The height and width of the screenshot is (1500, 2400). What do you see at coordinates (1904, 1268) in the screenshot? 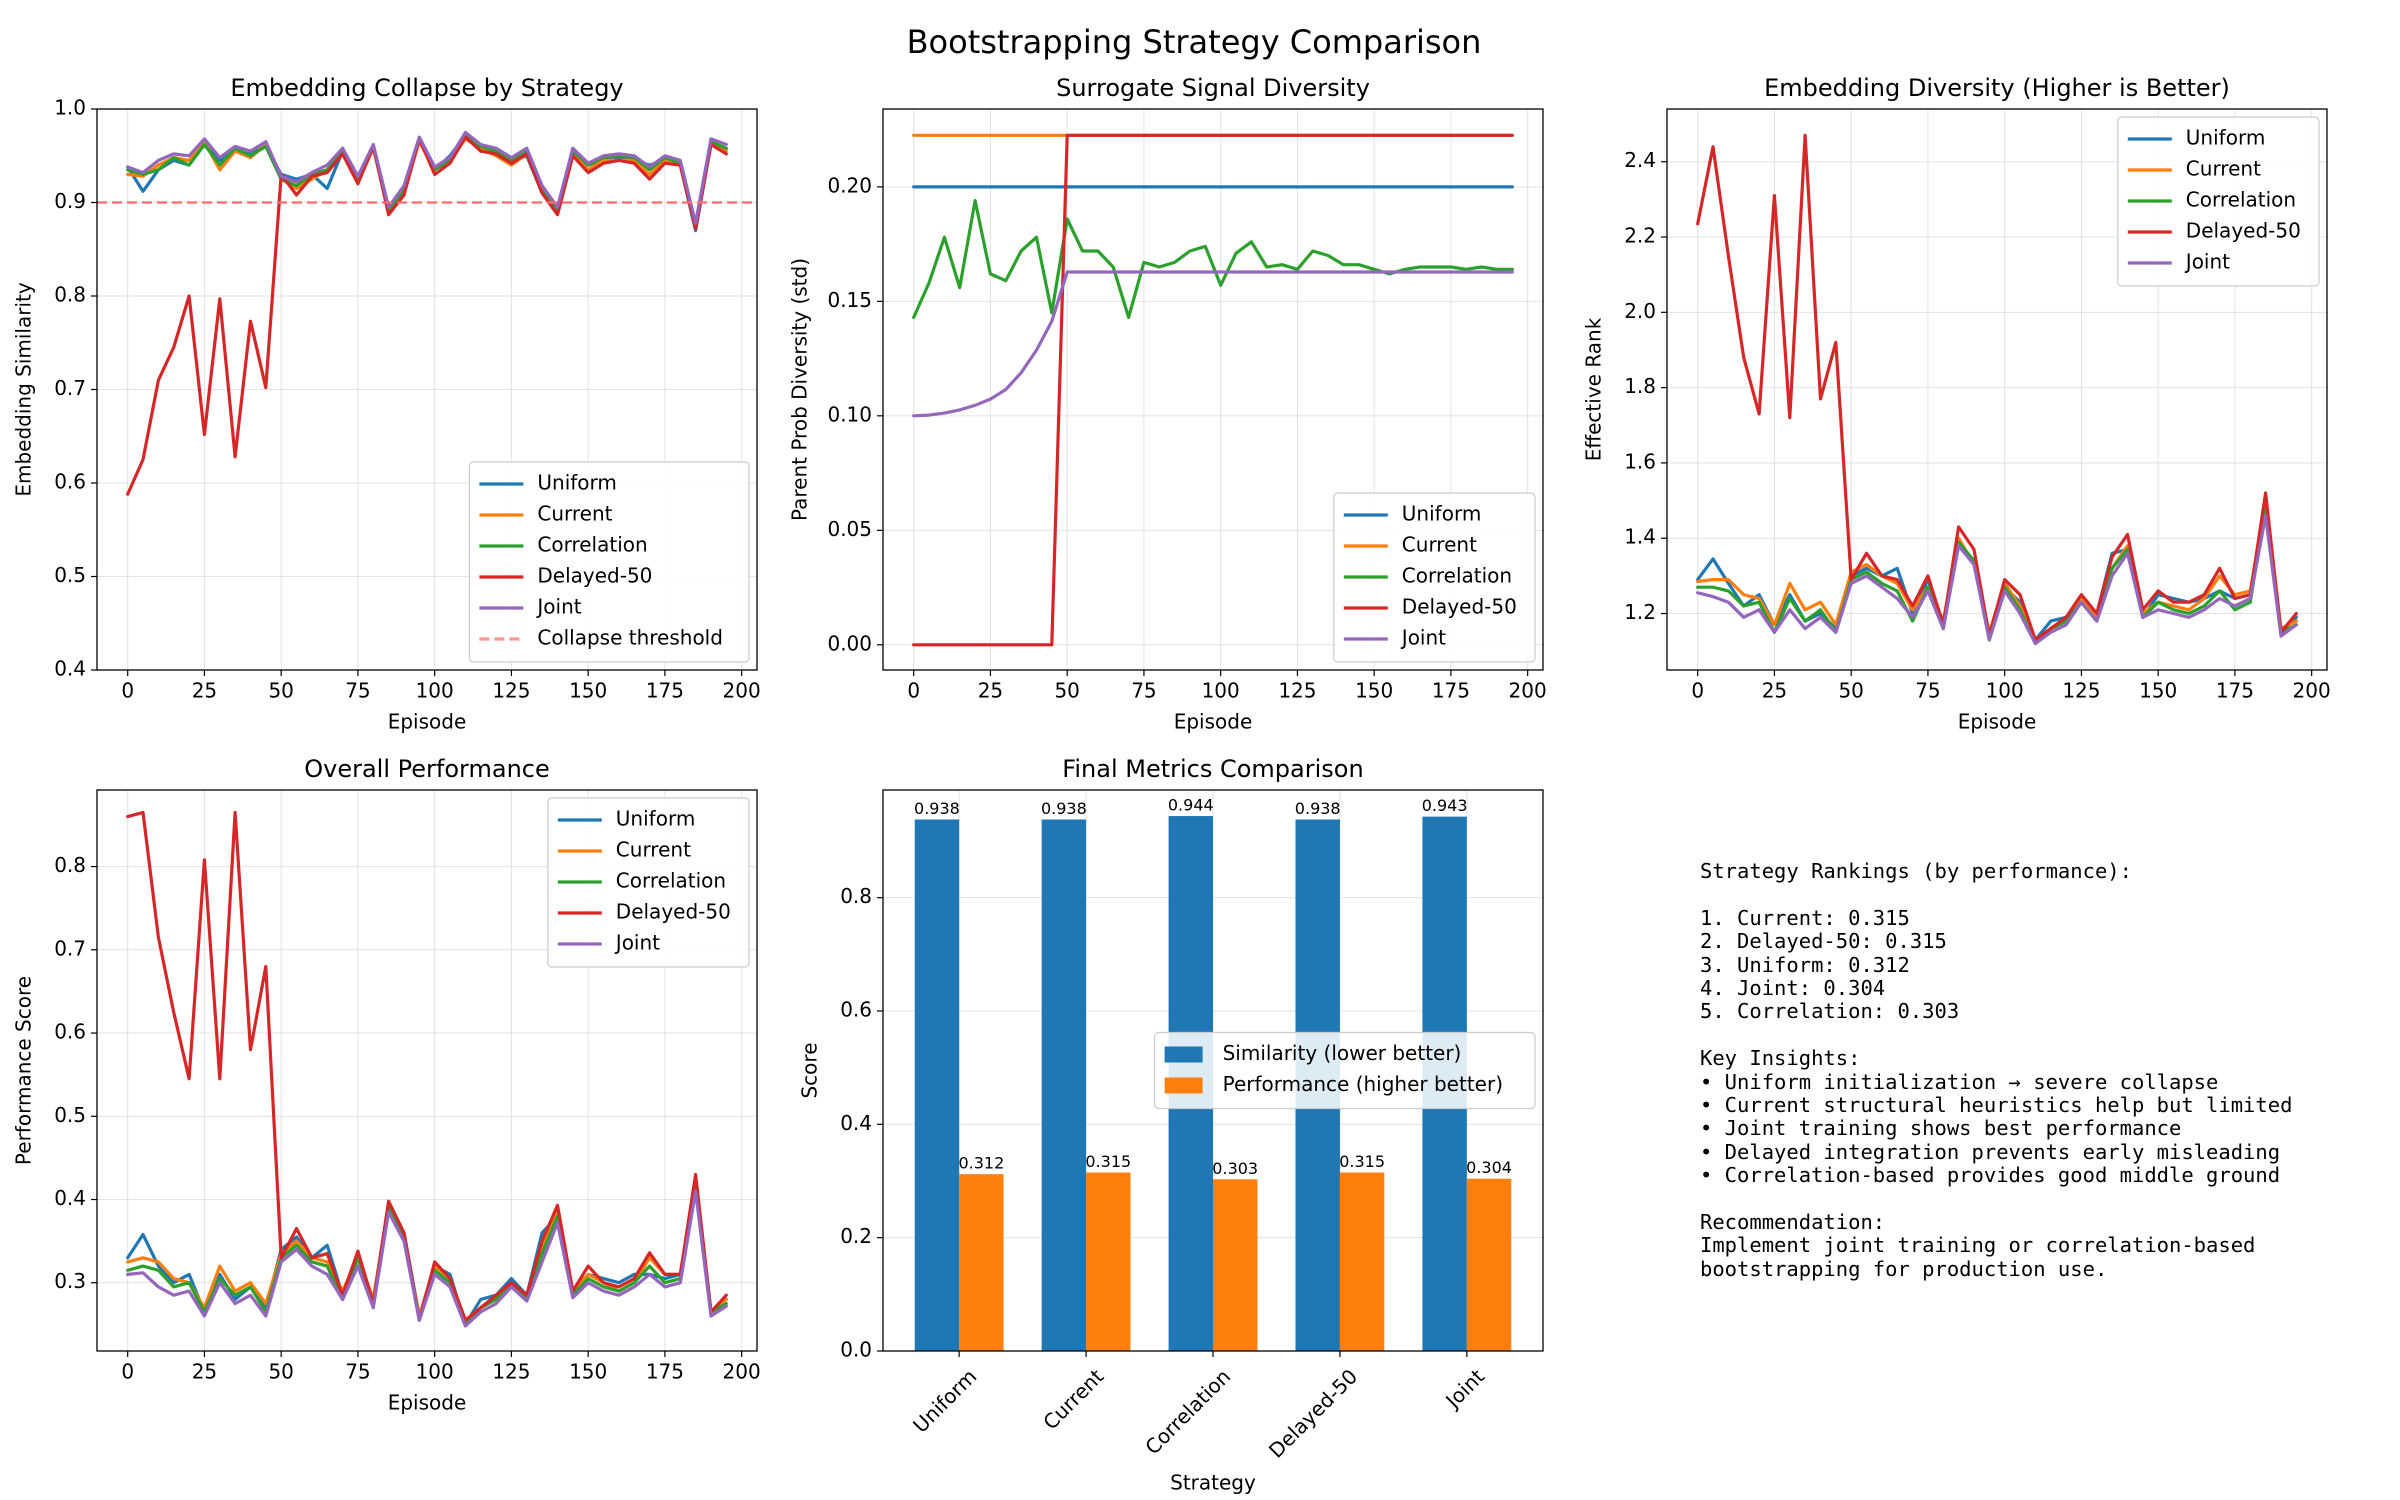
I see `insight-line: bootstrapping for production use.` at bounding box center [1904, 1268].